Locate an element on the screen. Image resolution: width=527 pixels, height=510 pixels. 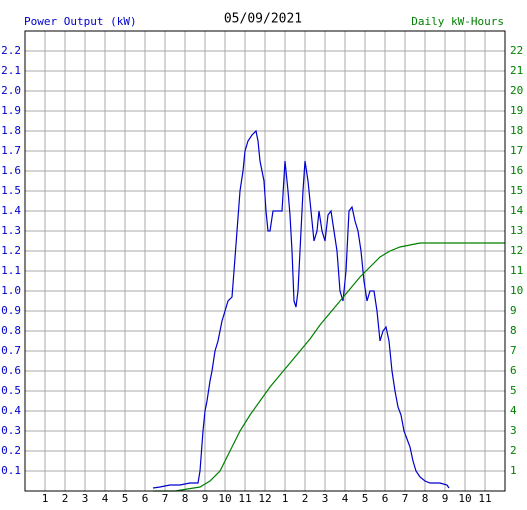
chart-title: 05/09/2021 is located at coordinates (263, 19).